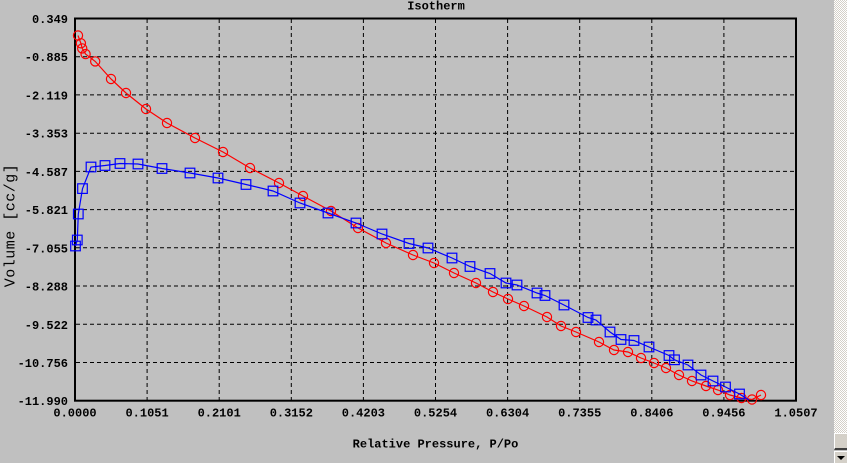  Describe the element at coordinates (46, 135) in the screenshot. I see `svg-text: -3.353` at that location.